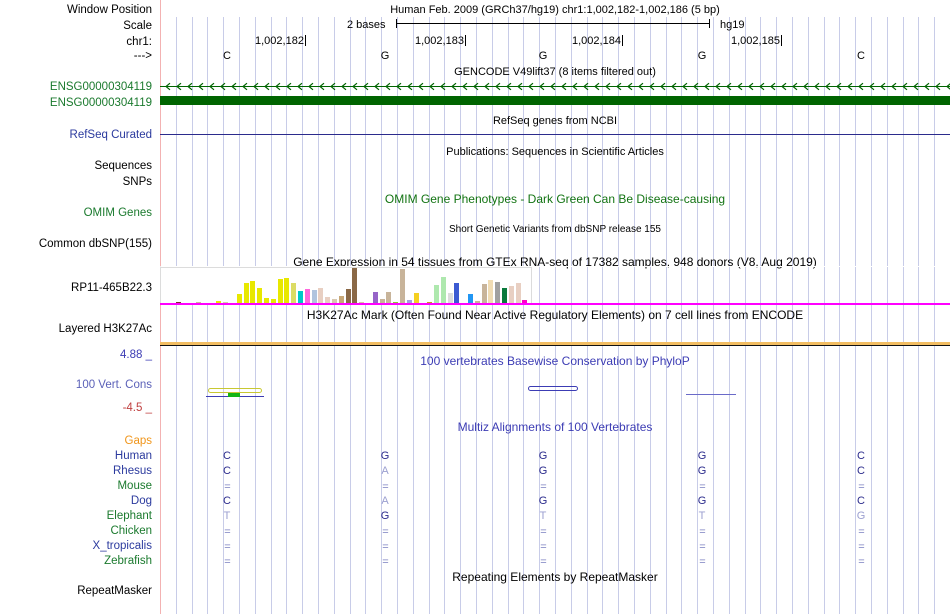 This screenshot has width=950, height=614. Describe the element at coordinates (555, 577) in the screenshot. I see `track-title-repeatmasker: Repeating Elements by RepeatMasker` at that location.